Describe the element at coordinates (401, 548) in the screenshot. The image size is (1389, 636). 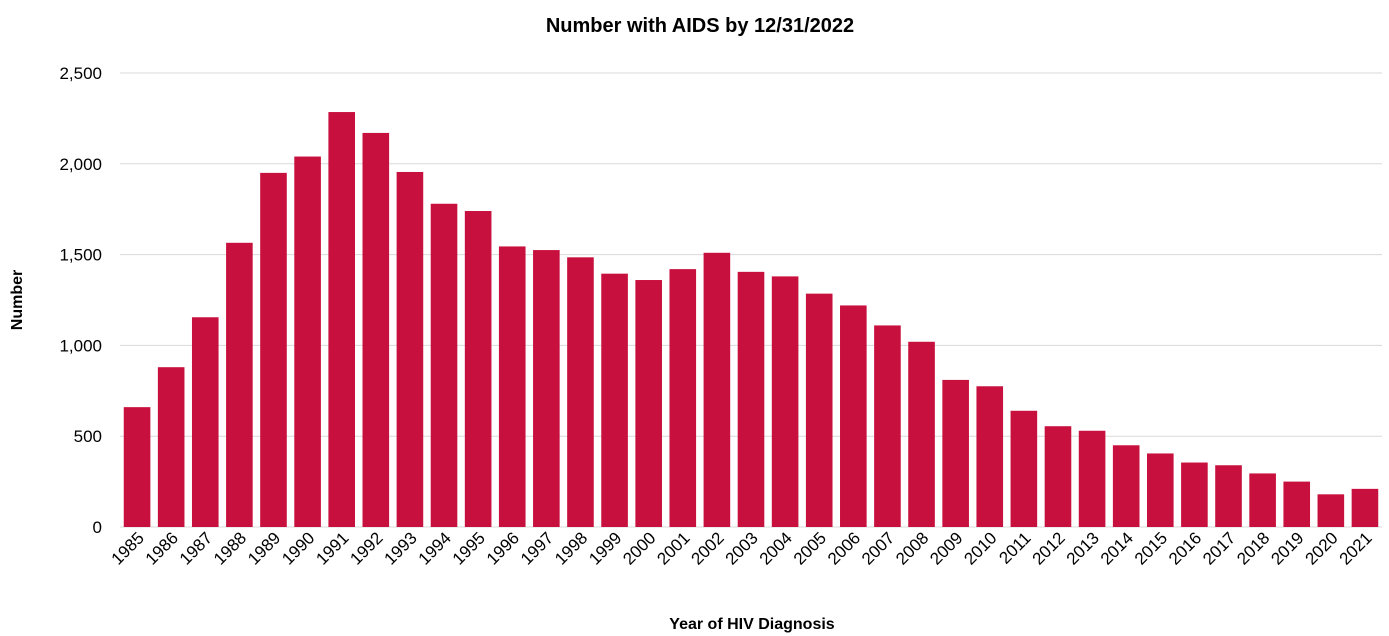
I see `x-tick-label: 1993` at that location.